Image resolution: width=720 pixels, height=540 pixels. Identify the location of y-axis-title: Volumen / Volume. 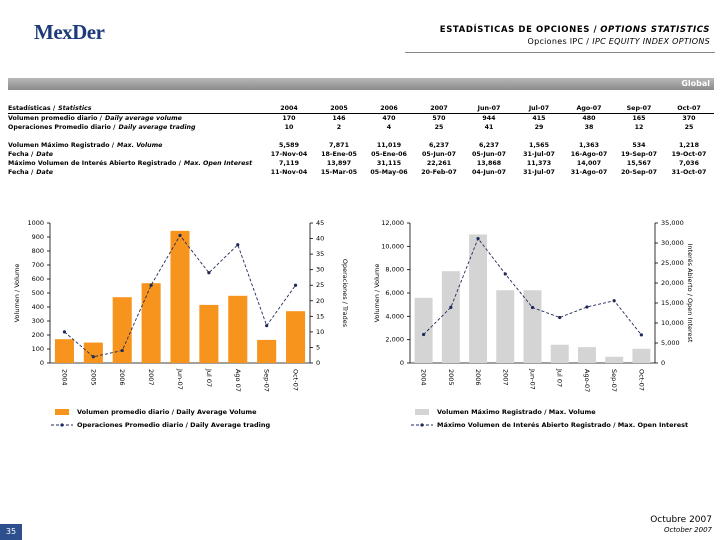
(377, 293).